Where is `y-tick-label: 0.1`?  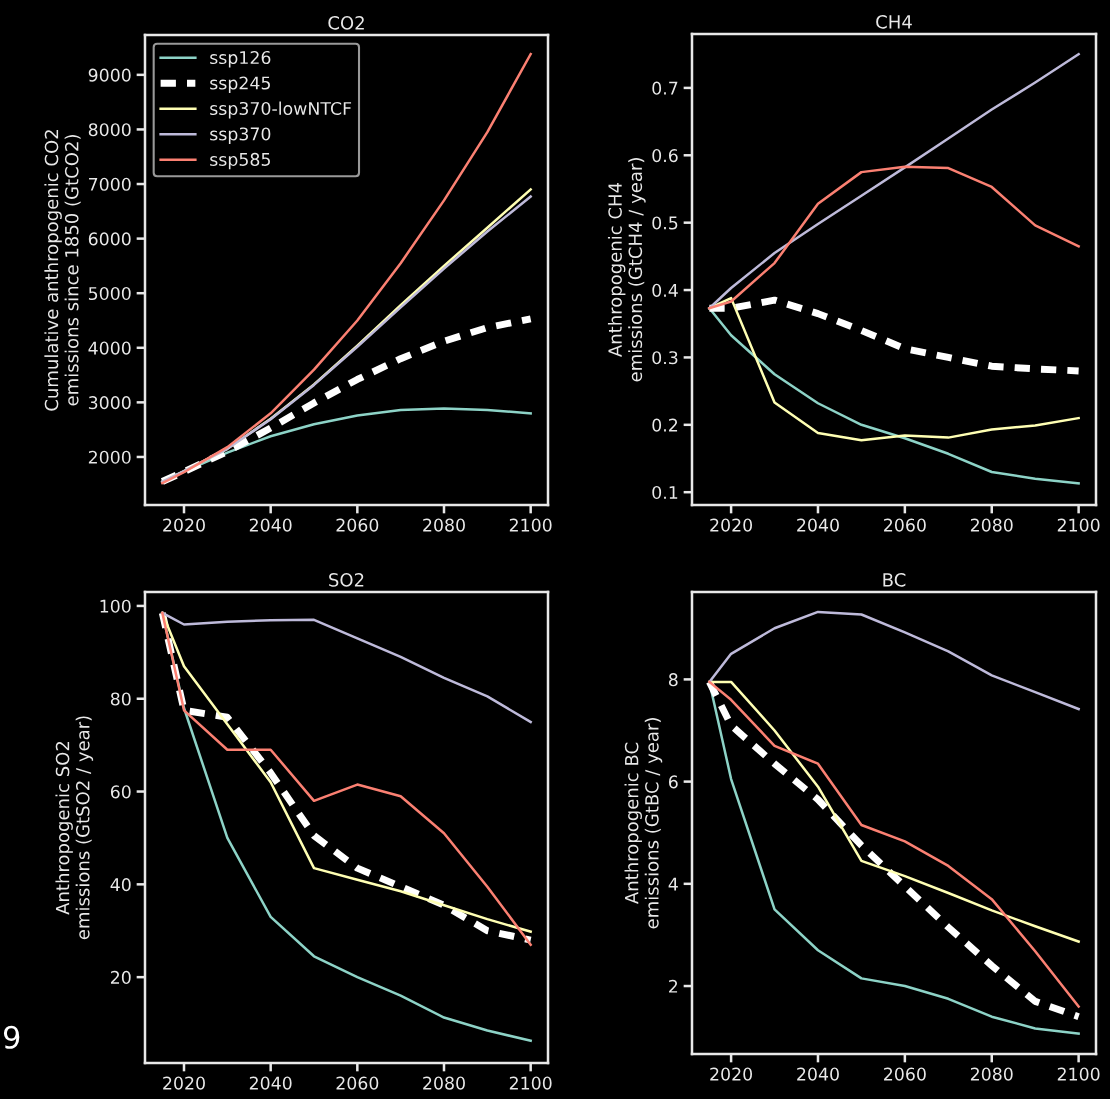
y-tick-label: 0.1 is located at coordinates (665, 492).